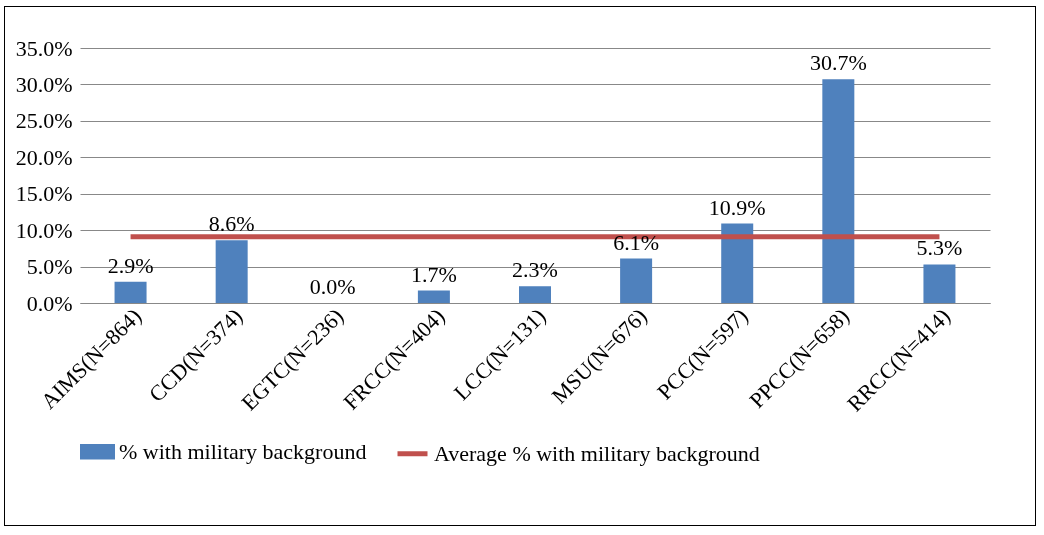 The width and height of the screenshot is (1044, 535). Describe the element at coordinates (44, 121) in the screenshot. I see `y-tick-label: 25.0%` at that location.